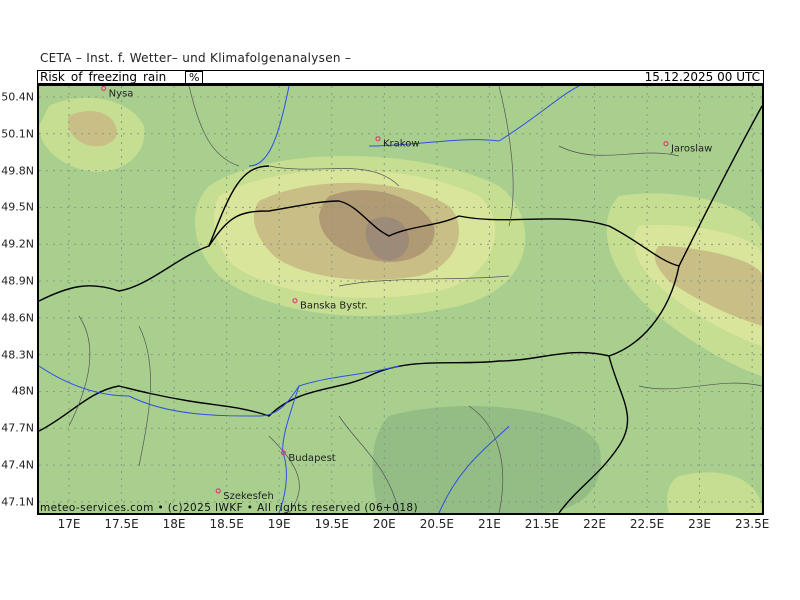 This screenshot has width=800, height=600. I want to click on lat-tick-label: 47.1N, so click(17, 502).